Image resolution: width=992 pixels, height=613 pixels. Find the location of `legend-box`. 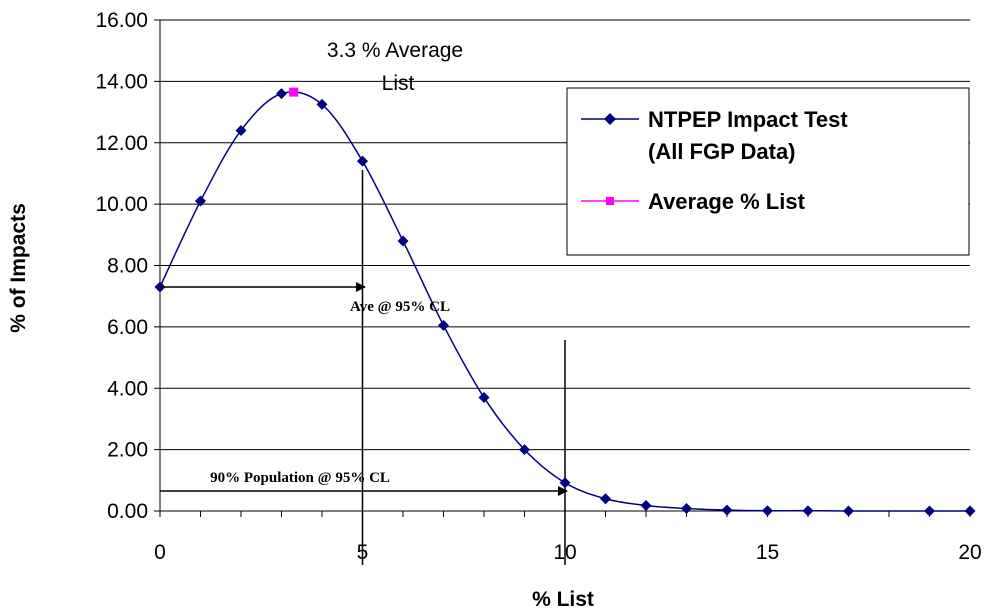

legend-box is located at coordinates (768, 171).